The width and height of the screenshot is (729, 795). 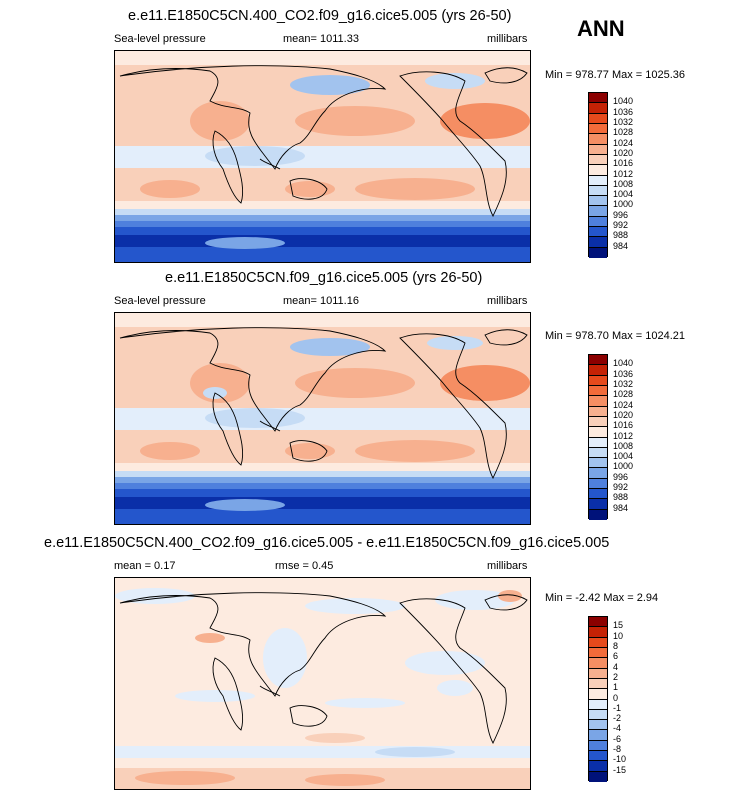 I want to click on panel1-variable-label: Sea-level pressure, so click(x=160, y=39).